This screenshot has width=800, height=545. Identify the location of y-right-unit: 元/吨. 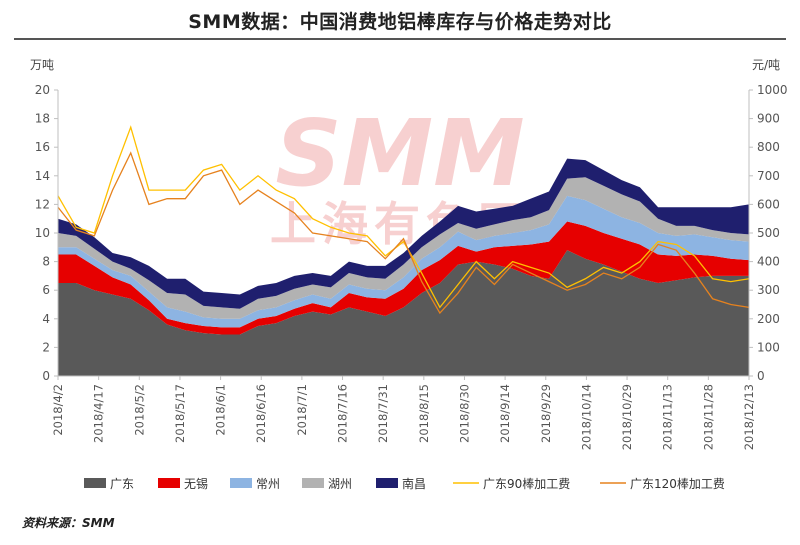
(766, 65).